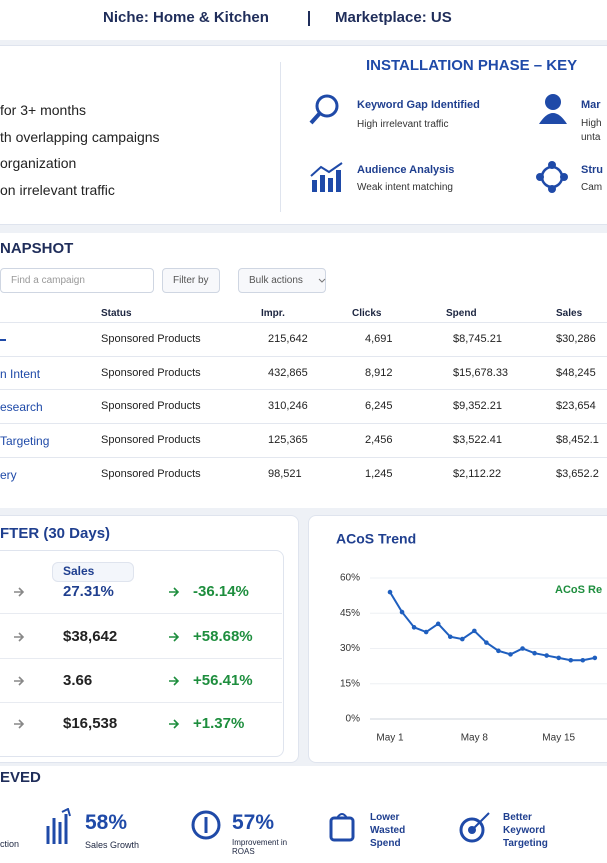 This screenshot has height=863, width=607. What do you see at coordinates (577, 440) in the screenshot?
I see `table-cell: $8,452.1` at bounding box center [577, 440].